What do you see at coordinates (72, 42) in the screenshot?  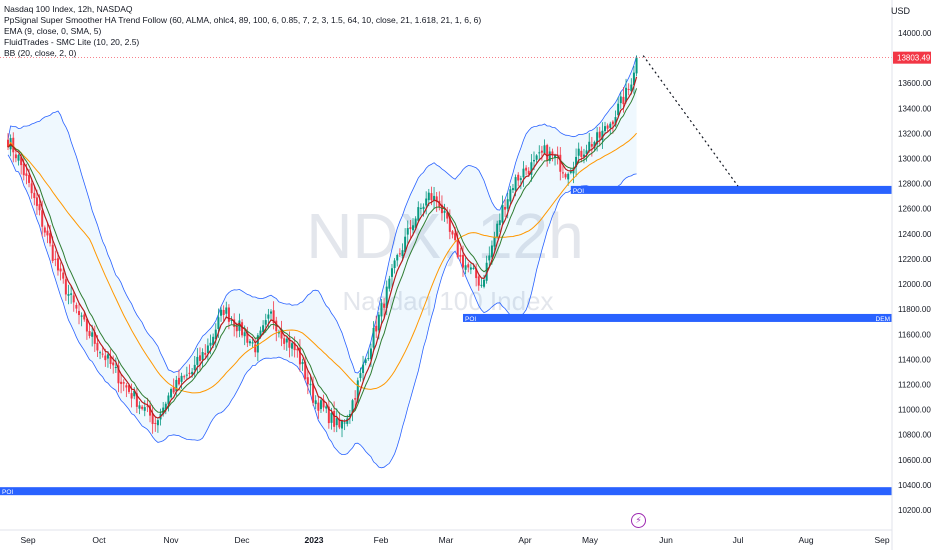 I see `legend-fluidtrades: FluidTrades - SMC Lite (10, 20, 2.5)` at bounding box center [72, 42].